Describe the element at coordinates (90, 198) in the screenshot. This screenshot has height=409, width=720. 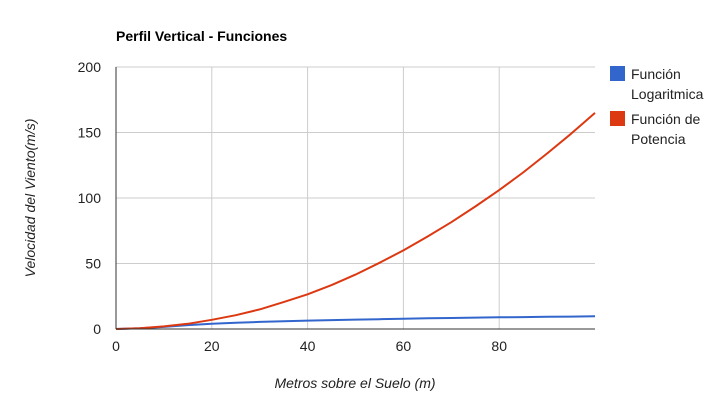
I see `y-tick-label-2: 100` at that location.